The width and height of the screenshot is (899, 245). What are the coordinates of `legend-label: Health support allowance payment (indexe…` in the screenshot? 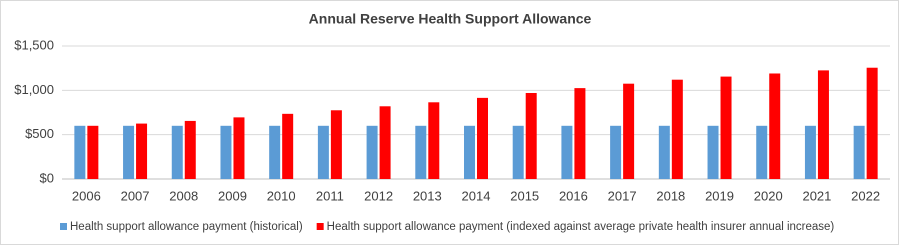 It's located at (581, 227).